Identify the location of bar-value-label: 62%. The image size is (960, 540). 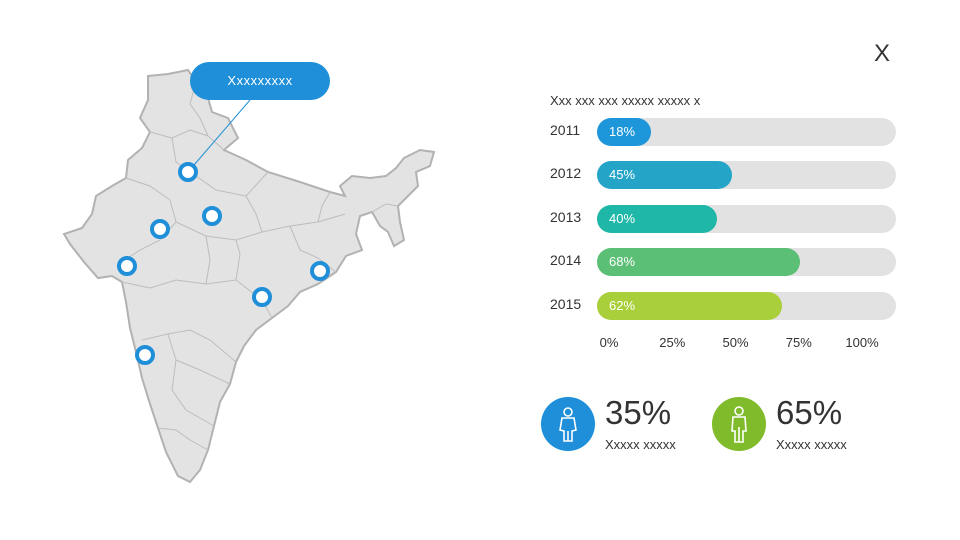
(622, 305).